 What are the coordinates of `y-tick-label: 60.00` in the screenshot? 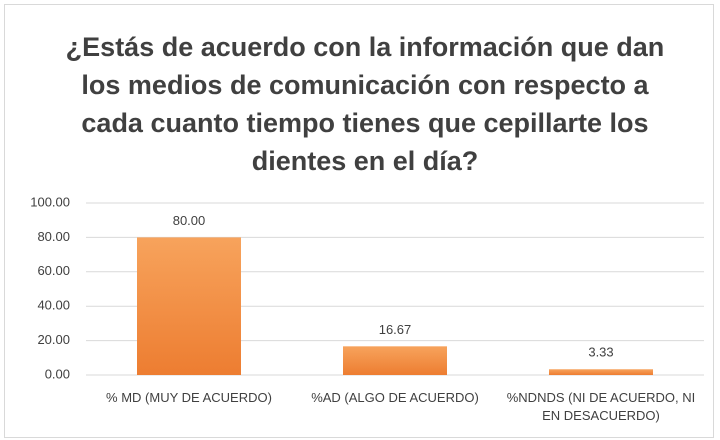 It's located at (53, 270).